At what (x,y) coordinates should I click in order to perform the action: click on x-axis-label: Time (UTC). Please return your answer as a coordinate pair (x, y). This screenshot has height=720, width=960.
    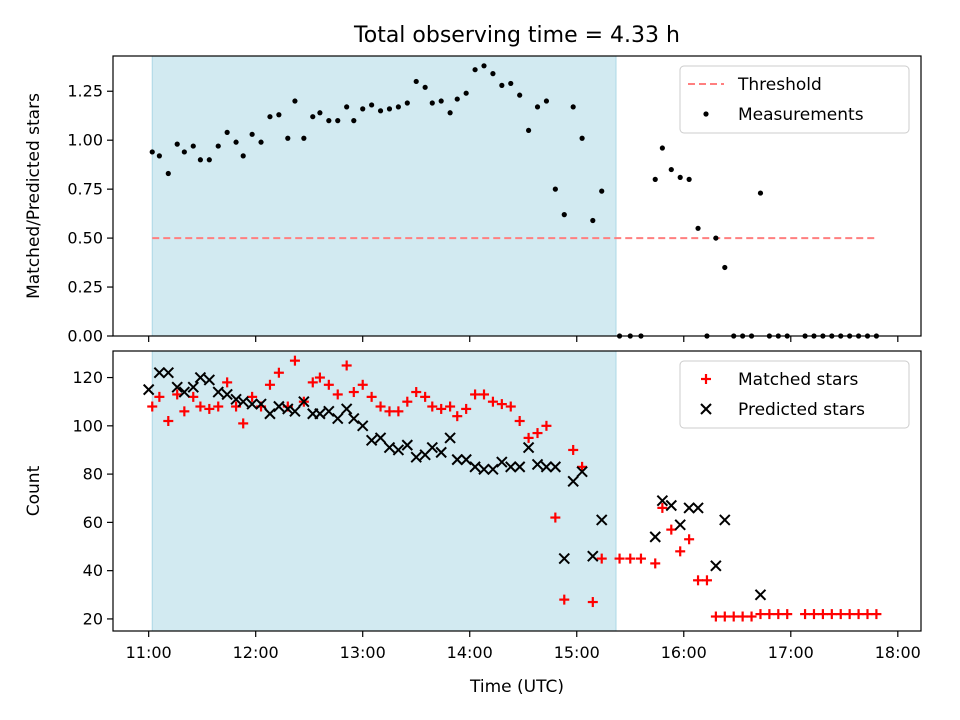
    Looking at the image, I should click on (516, 687).